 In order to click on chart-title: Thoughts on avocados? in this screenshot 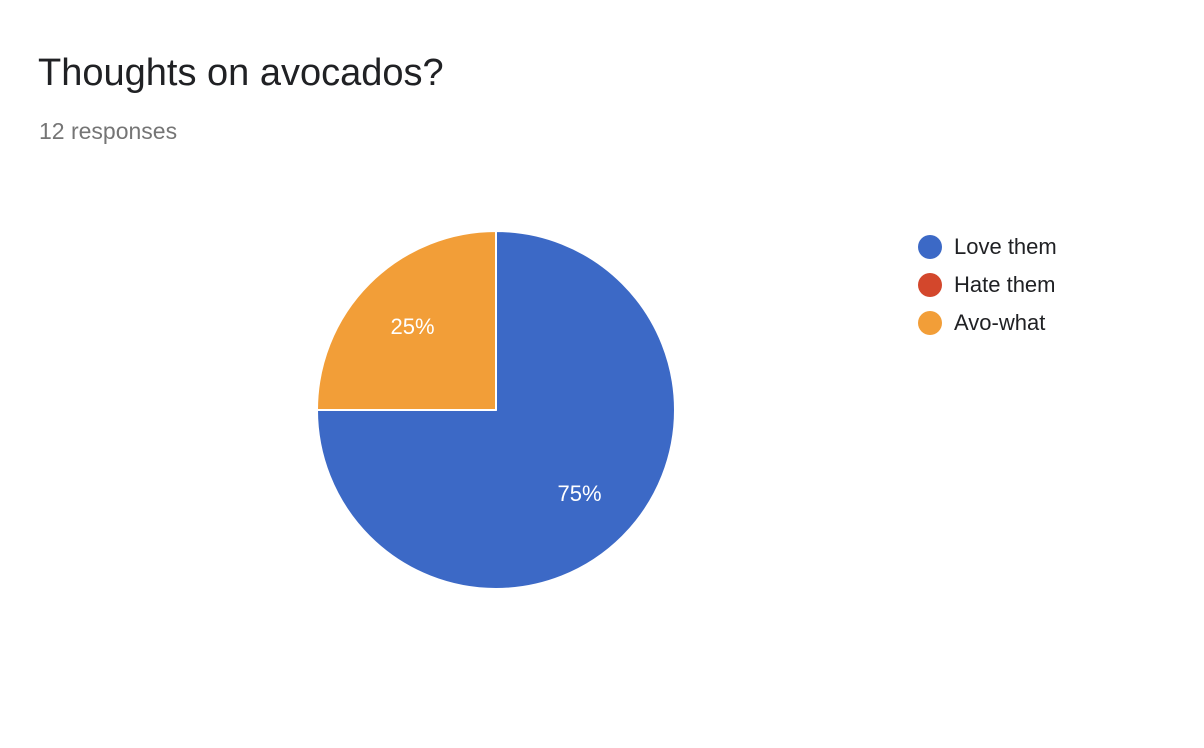, I will do `click(241, 73)`.